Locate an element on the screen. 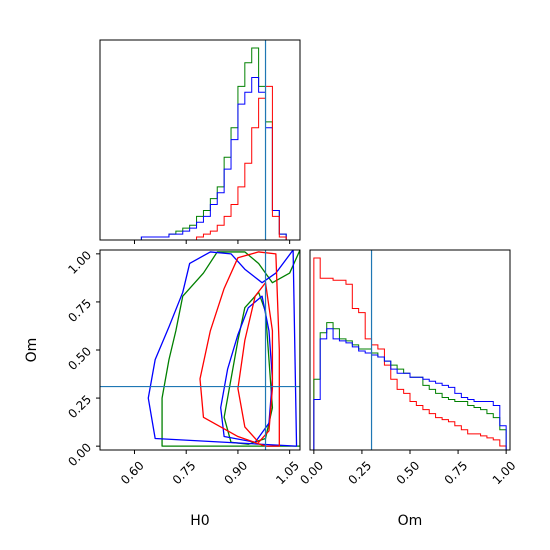 The height and width of the screenshot is (550, 550). h0-hist-blue-series is located at coordinates (210, 159).